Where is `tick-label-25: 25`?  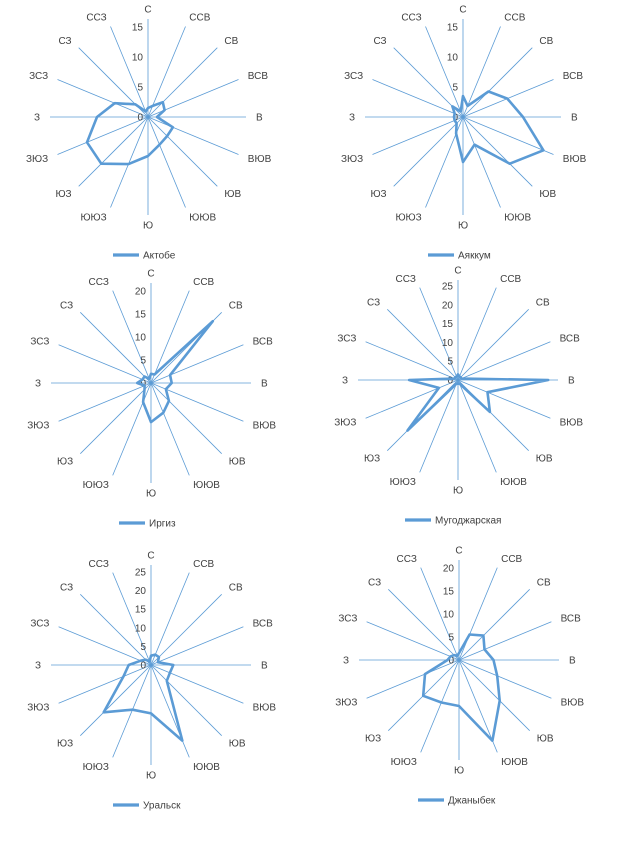 tick-label-25: 25 is located at coordinates (141, 573).